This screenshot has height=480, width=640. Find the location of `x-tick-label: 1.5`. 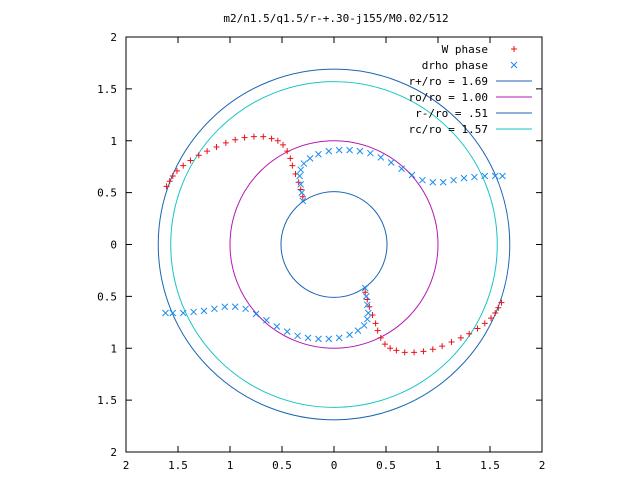

x-tick-label: 1.5 is located at coordinates (490, 465).